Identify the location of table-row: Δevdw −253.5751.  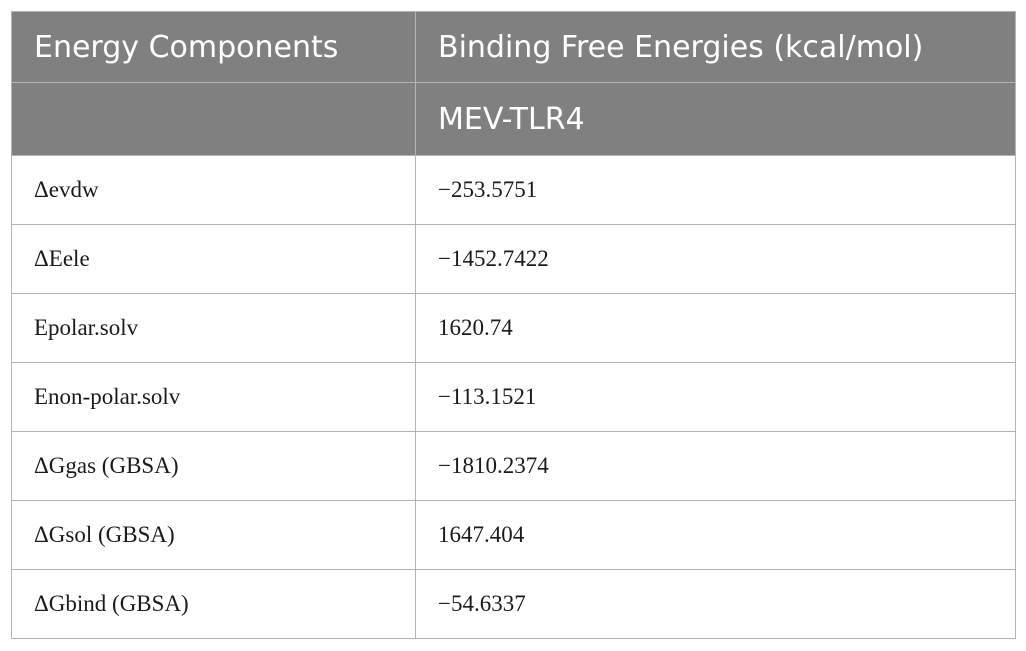
(513, 190).